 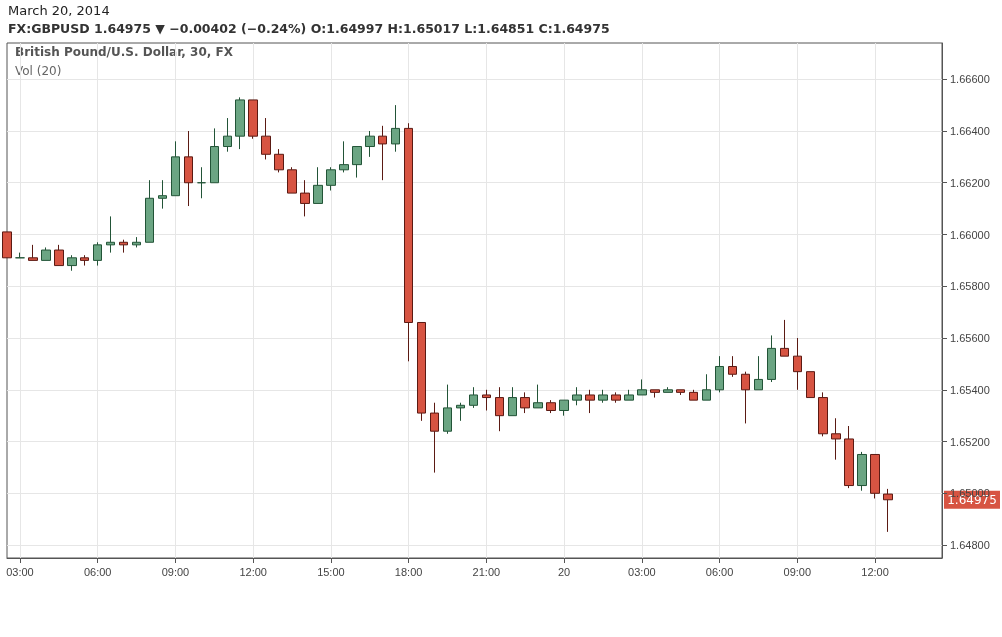 I want to click on y-tick-label: 1.64800, so click(x=970, y=545).